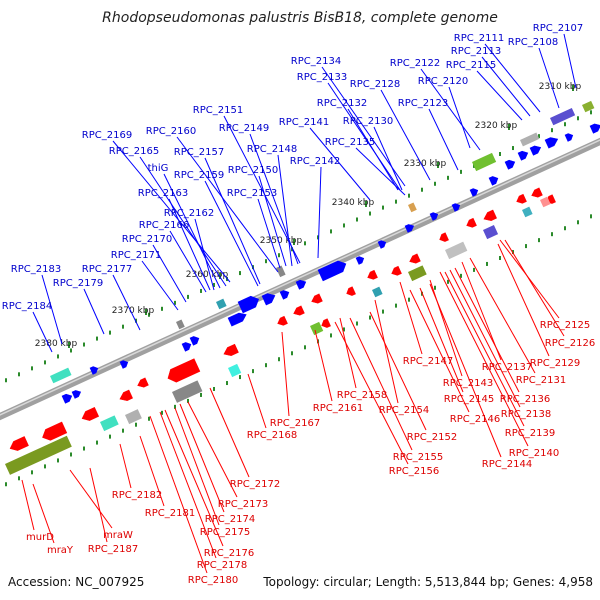 This screenshot has height=600, width=600. I want to click on reverse-block-teal2-shape, so click(527, 212).